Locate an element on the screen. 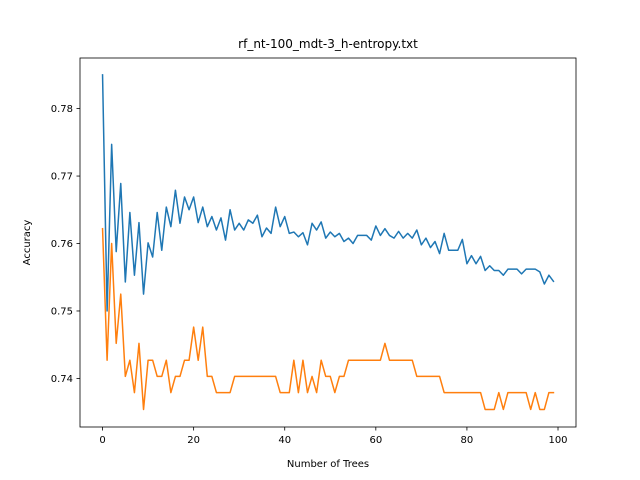 Image resolution: width=640 pixels, height=480 pixels. chart-title: rf_nt-100_mdt-3_h-entropy.txt is located at coordinates (328, 44).